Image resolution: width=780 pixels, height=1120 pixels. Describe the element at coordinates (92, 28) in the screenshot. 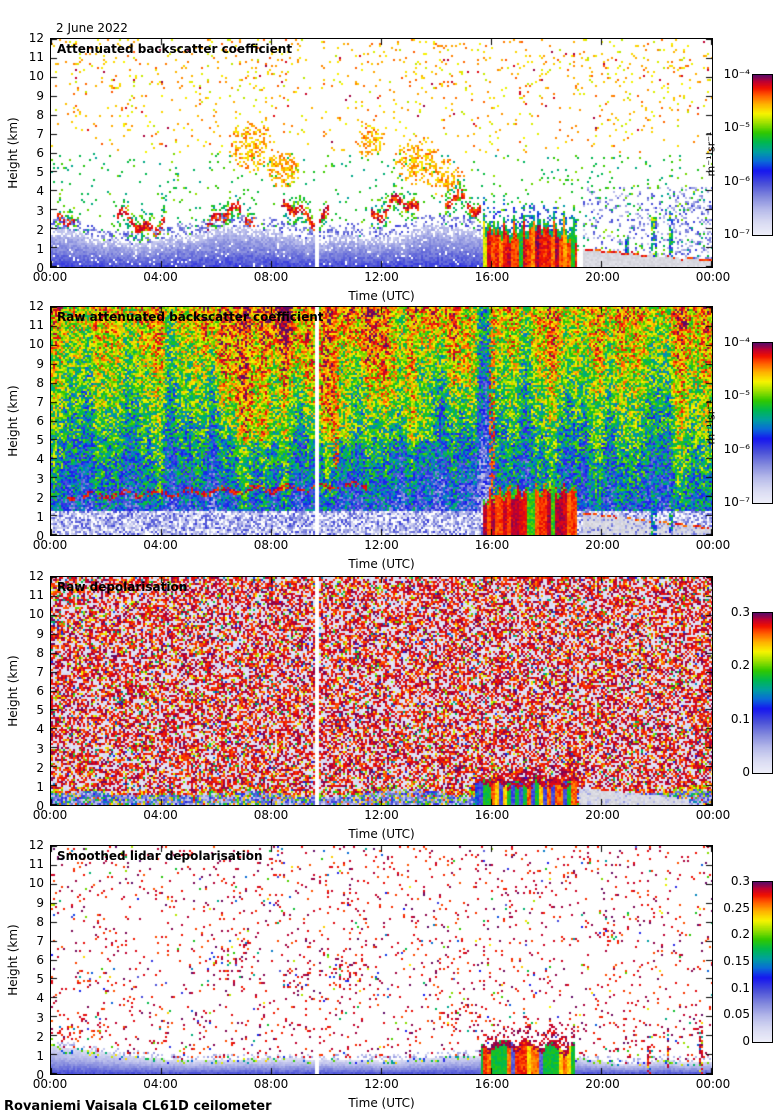

I see `date-label: 2 June 2022` at that location.